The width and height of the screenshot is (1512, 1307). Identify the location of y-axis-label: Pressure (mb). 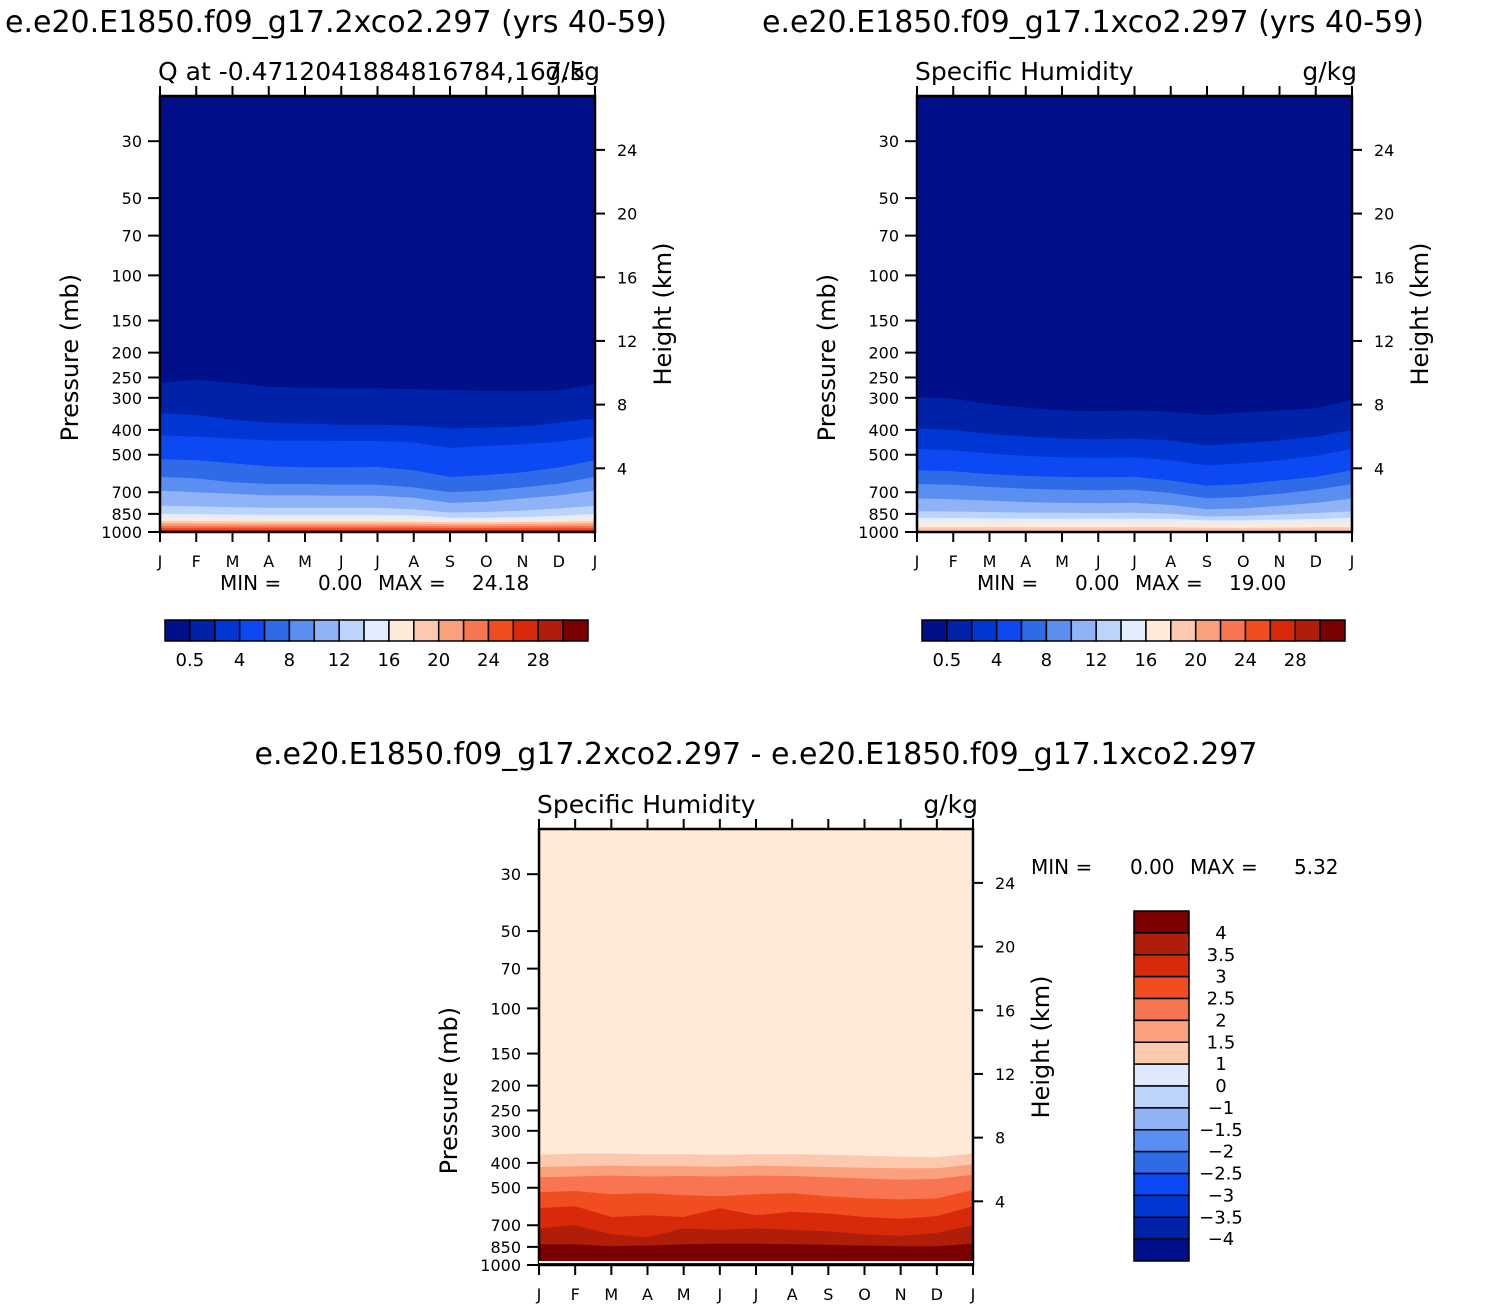
(449, 1090).